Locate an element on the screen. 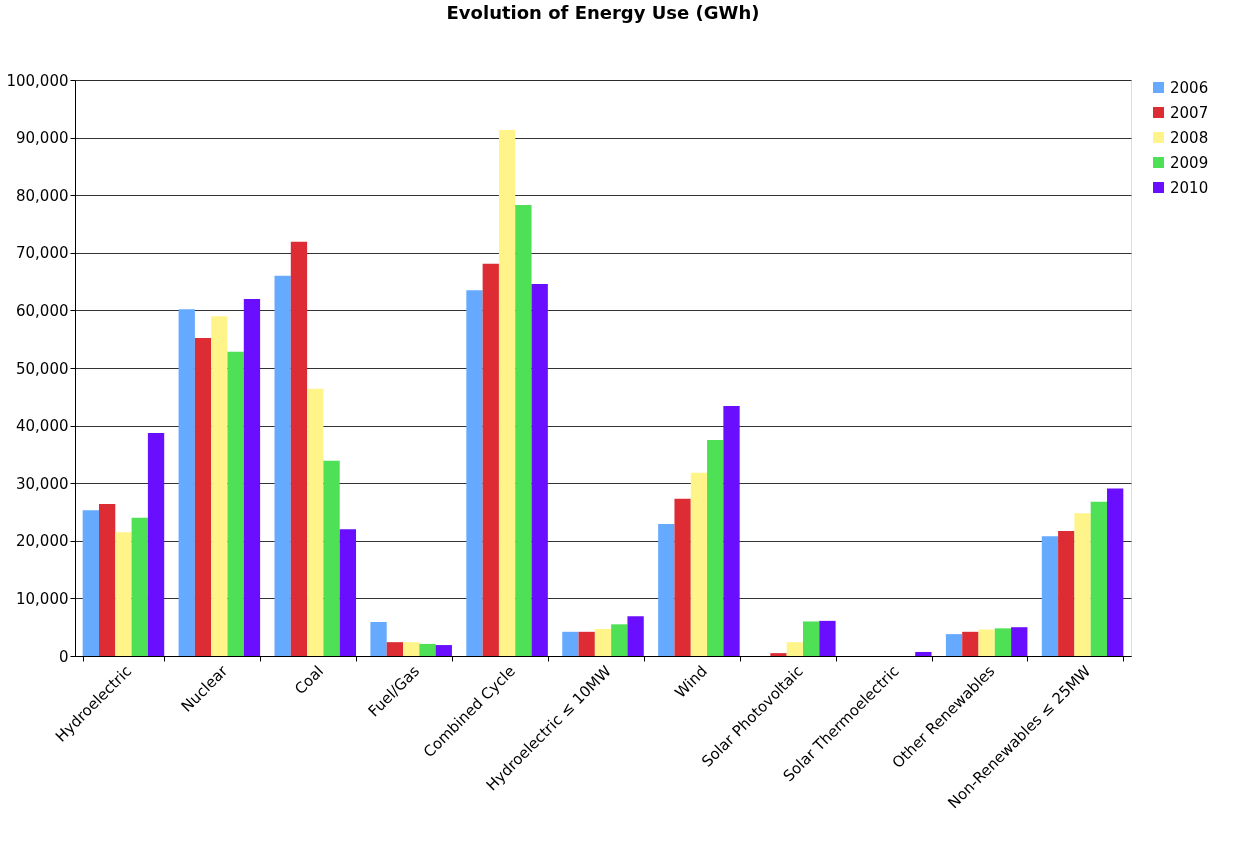 The image size is (1246, 848). legend-label: 2008 is located at coordinates (1189, 137).